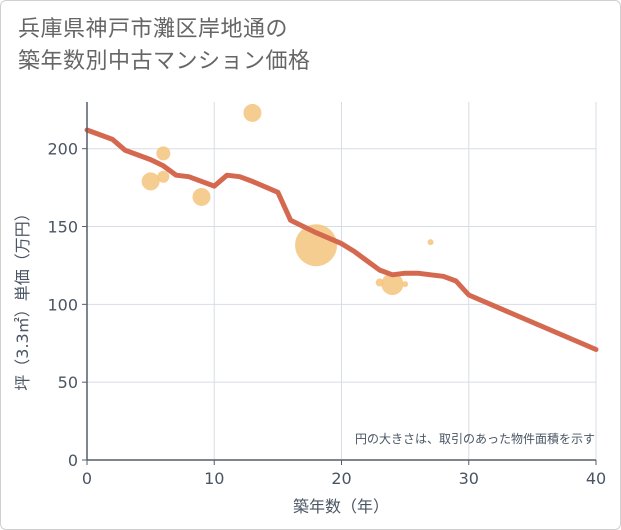 This screenshot has height=530, width=621. Describe the element at coordinates (22, 297) in the screenshot. I see `y-axis-label: 坪（3.3㎡）単価（万円）` at that location.